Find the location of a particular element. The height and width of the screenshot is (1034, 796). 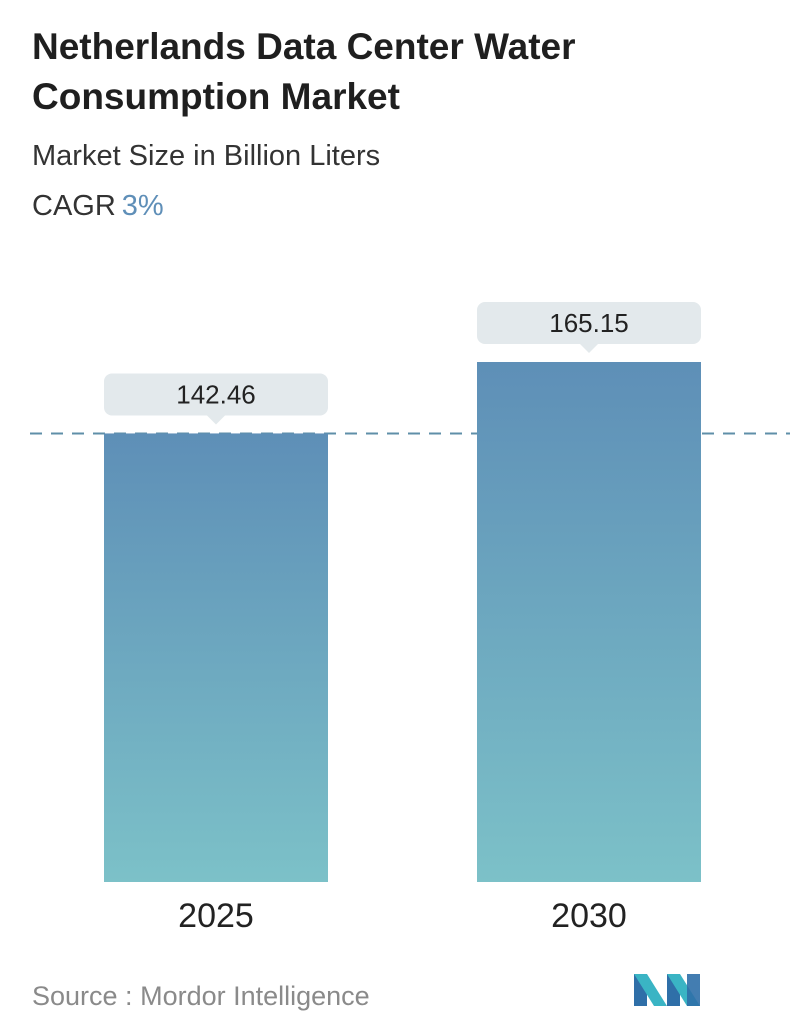

value-label-bubble-2025 is located at coordinates (216, 394).